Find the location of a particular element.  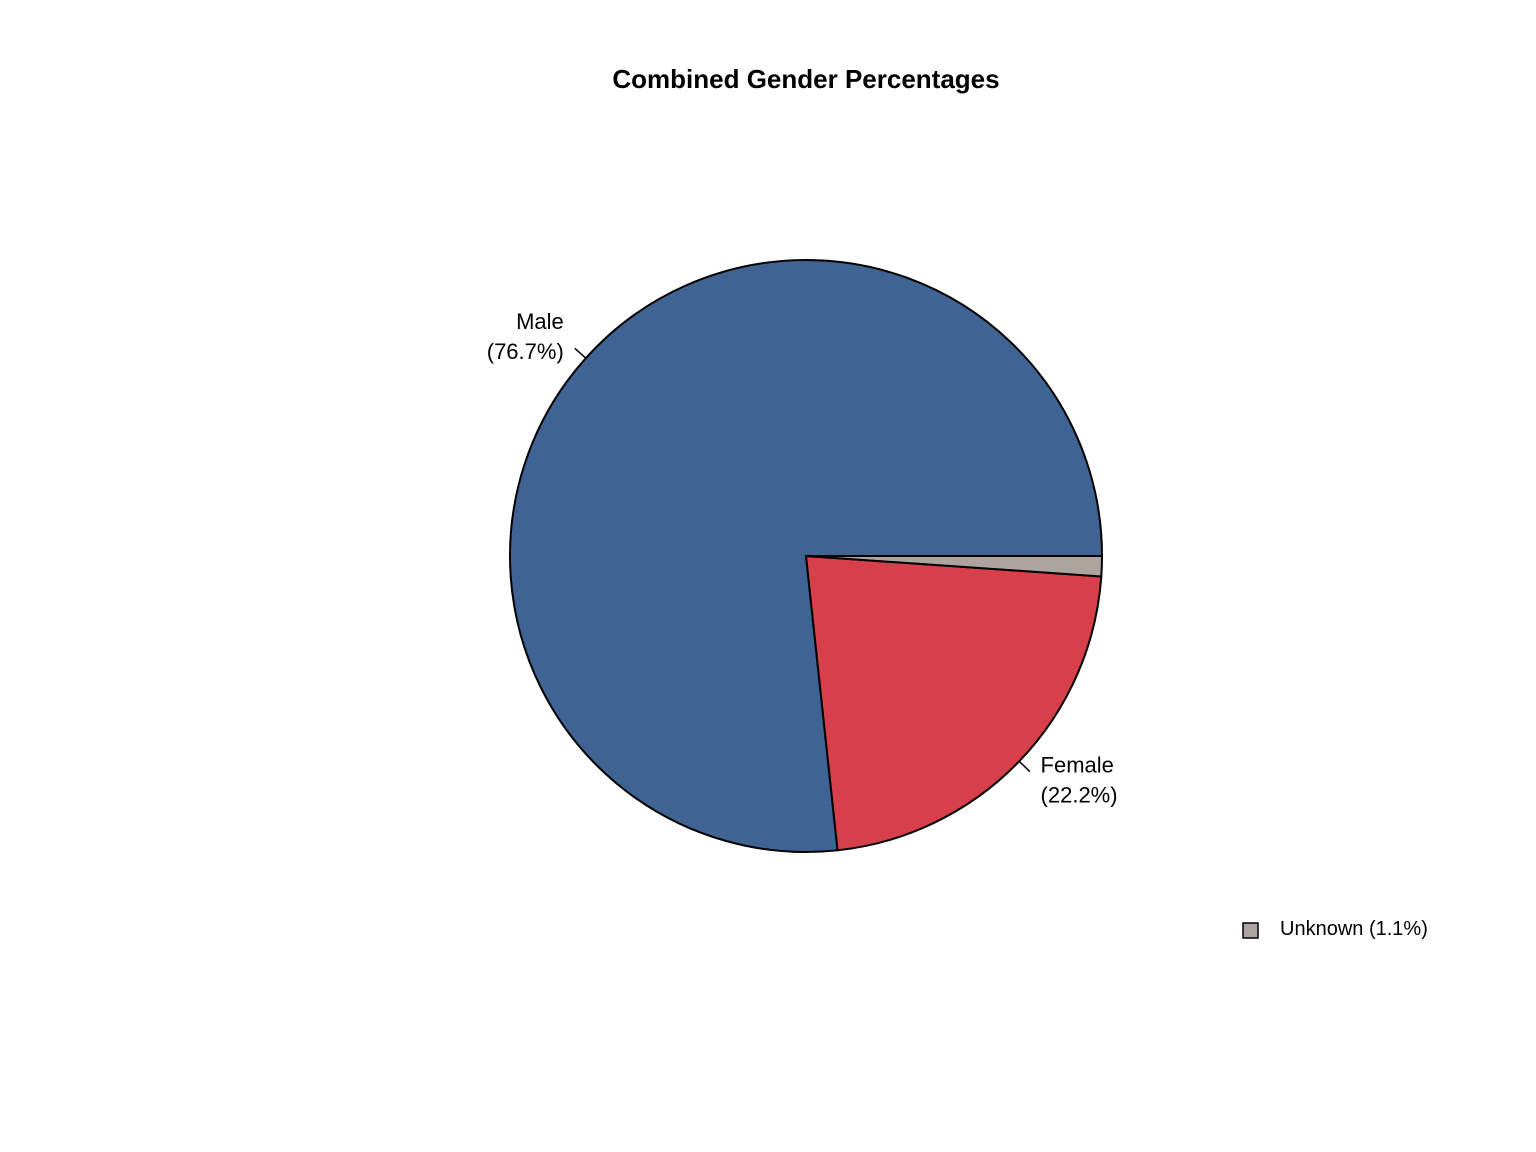

slice-value-label: (76.7%) is located at coordinates (525, 351).